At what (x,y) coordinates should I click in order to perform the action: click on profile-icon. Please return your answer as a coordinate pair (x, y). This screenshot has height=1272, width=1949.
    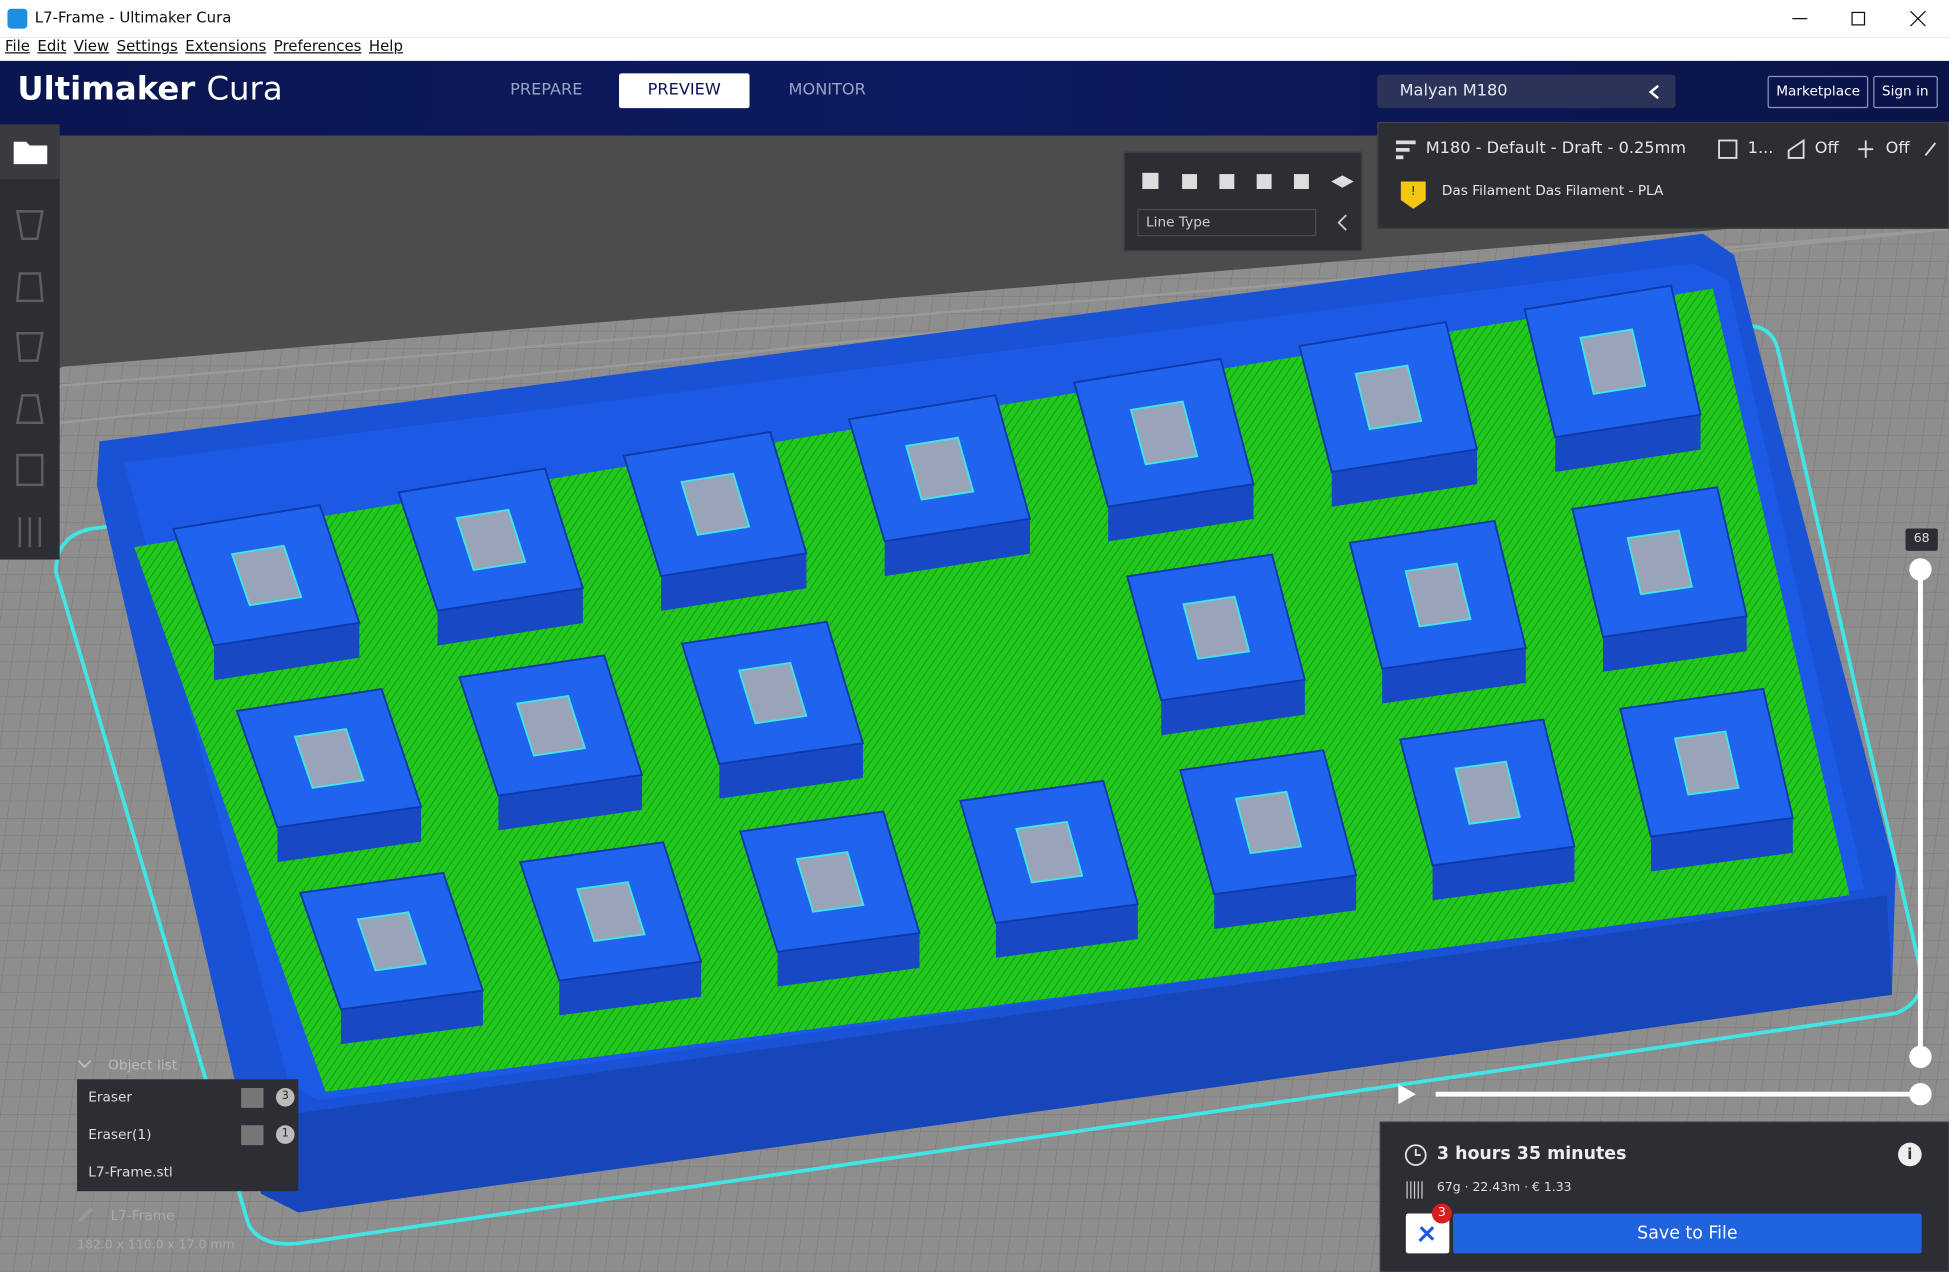
    Looking at the image, I should click on (1405, 150).